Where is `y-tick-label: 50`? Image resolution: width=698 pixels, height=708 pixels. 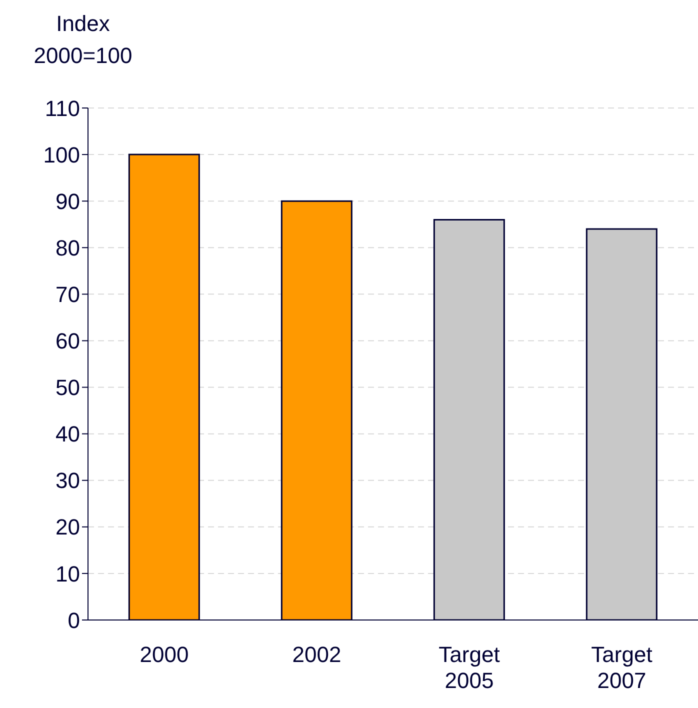 y-tick-label: 50 is located at coordinates (68, 387).